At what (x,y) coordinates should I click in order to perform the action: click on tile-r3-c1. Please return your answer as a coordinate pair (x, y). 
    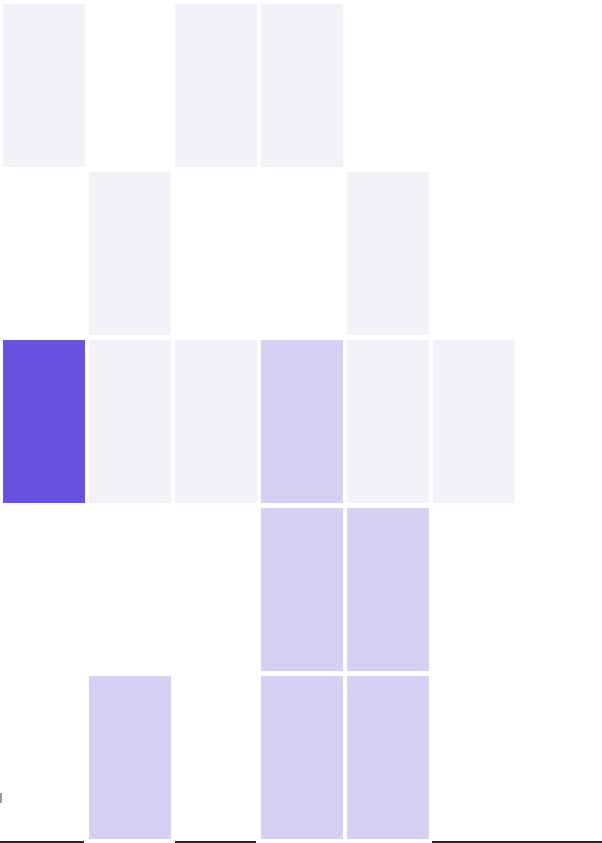
    Looking at the image, I should click on (44, 421).